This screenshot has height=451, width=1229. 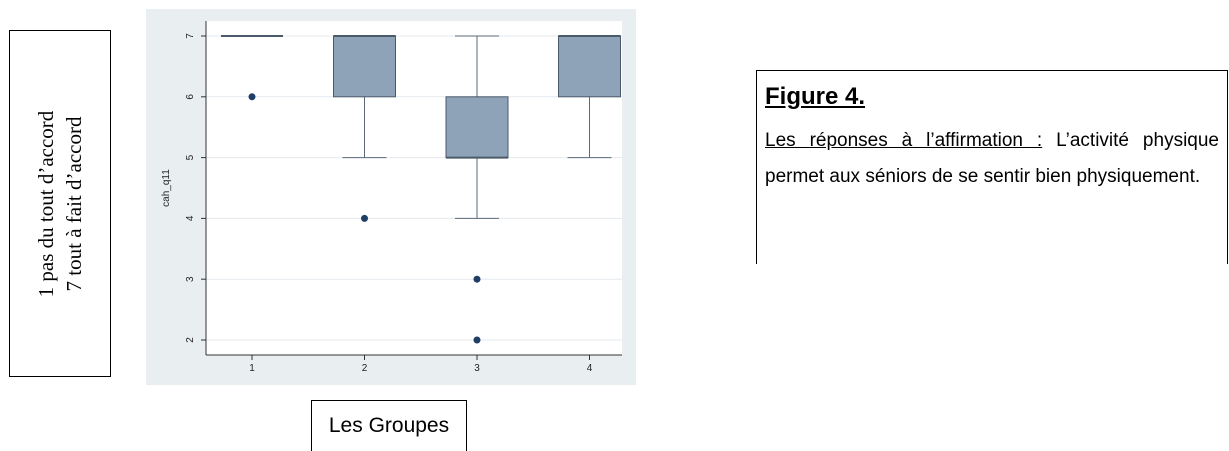 What do you see at coordinates (190, 340) in the screenshot?
I see `y-tick-label: 2` at bounding box center [190, 340].